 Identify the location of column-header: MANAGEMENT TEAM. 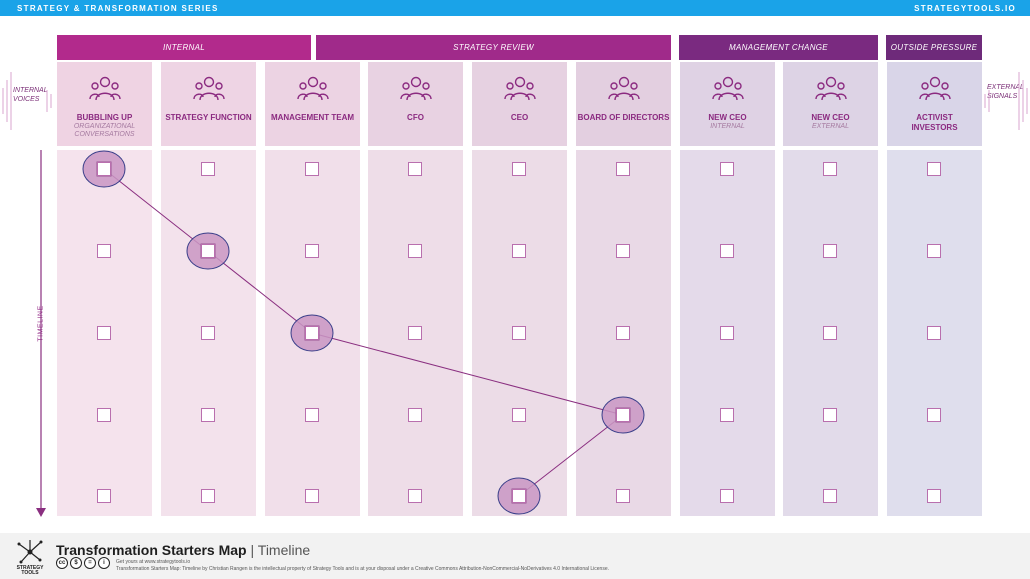
(312, 104).